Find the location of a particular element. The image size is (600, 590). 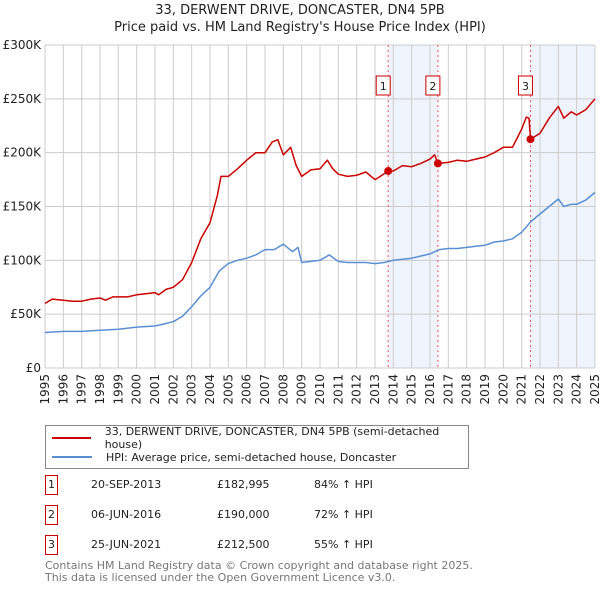

x-tick-label: 2001 is located at coordinates (155, 389).